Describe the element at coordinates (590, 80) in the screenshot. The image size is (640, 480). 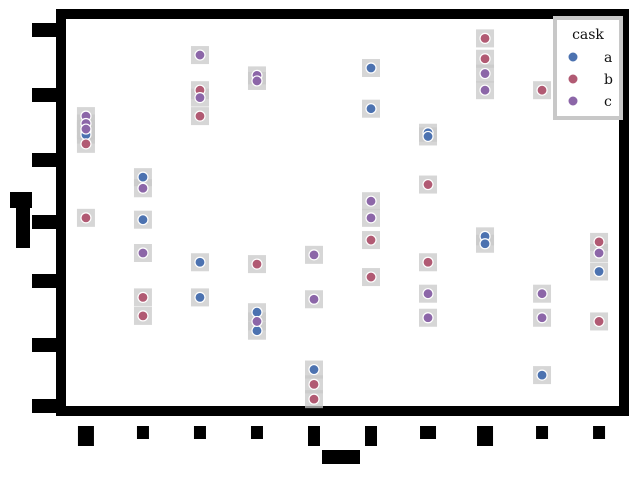
I see `legend-item-b: b` at that location.